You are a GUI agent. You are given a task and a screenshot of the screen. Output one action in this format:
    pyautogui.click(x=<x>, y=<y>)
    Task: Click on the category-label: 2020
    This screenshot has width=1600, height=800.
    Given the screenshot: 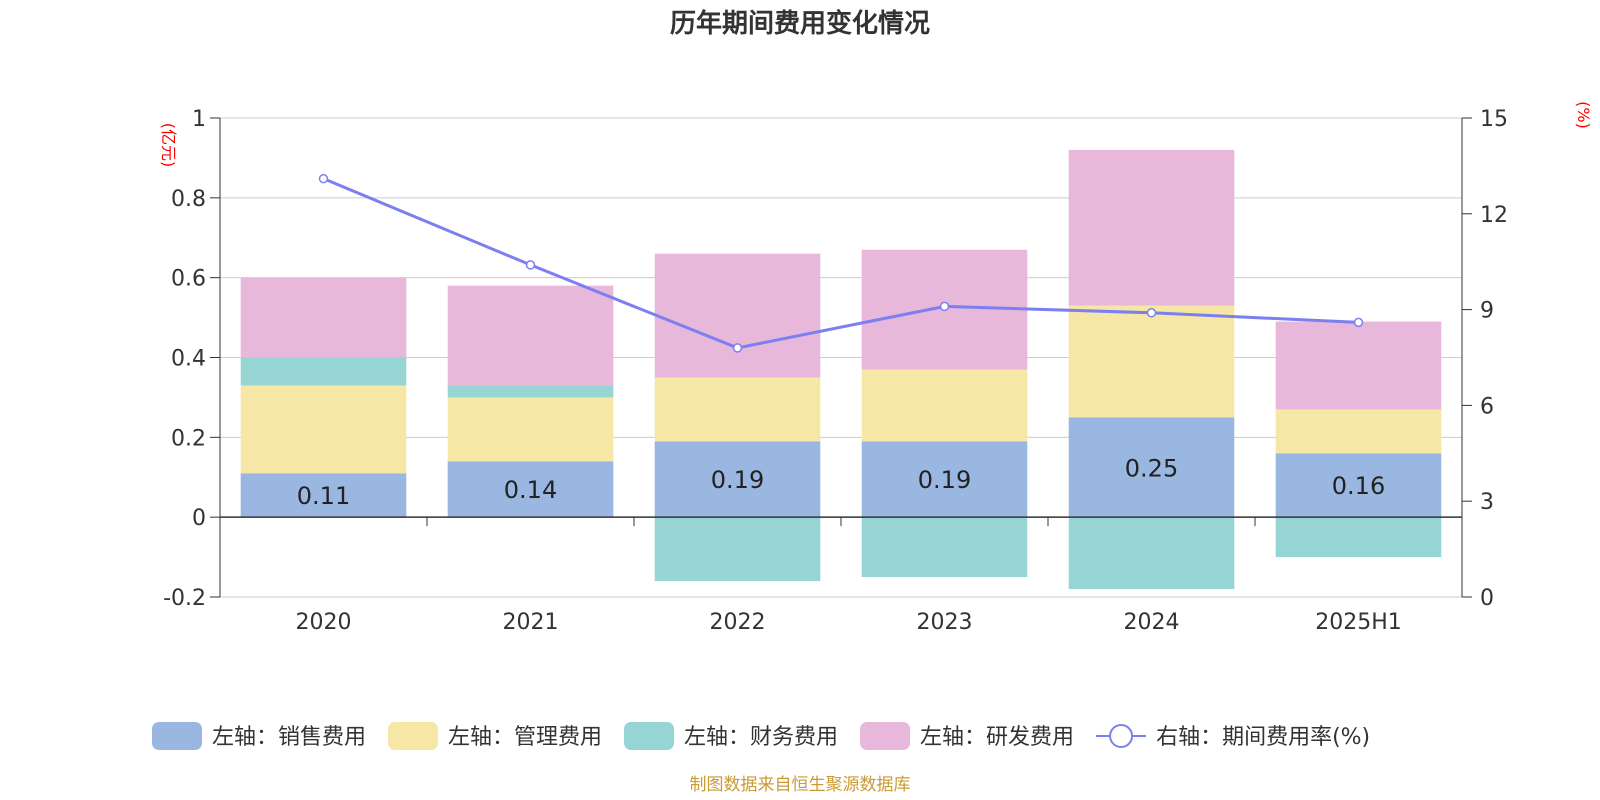 What is the action you would take?
    pyautogui.click(x=324, y=622)
    